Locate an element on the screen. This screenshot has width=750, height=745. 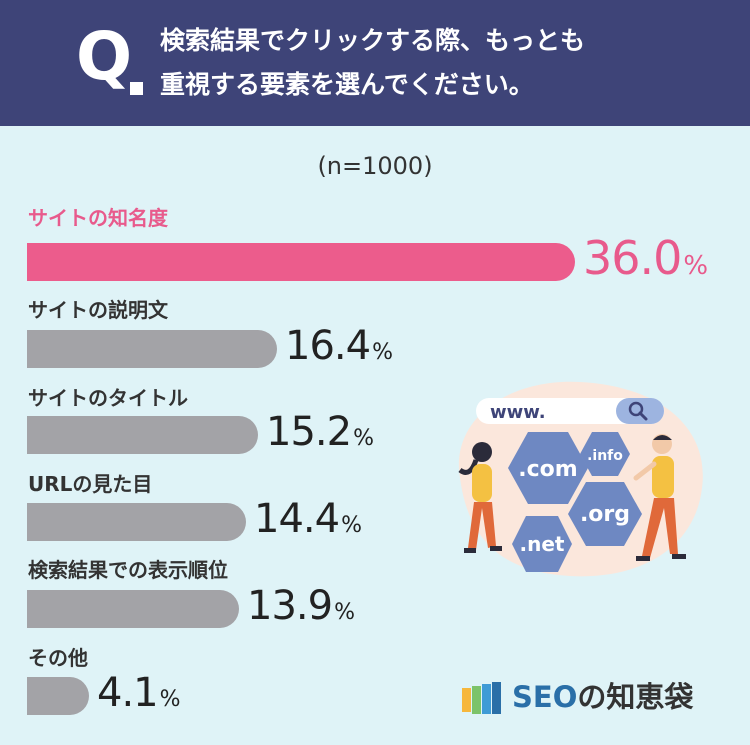
hex-org: .org is located at coordinates (605, 514).